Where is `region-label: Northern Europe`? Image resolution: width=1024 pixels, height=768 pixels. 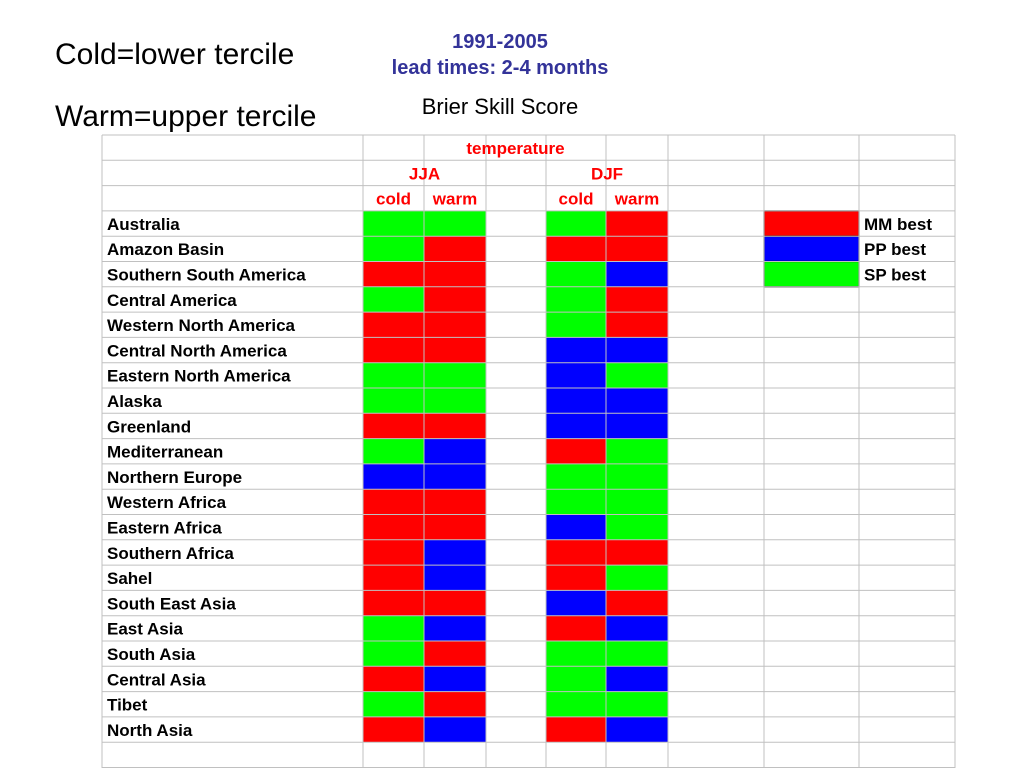
region-label: Northern Europe is located at coordinates (174, 477).